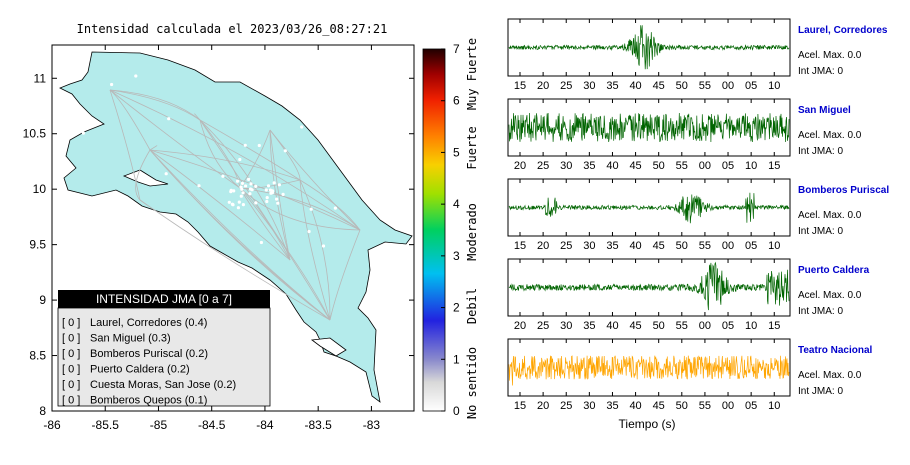  What do you see at coordinates (456, 359) in the screenshot?
I see `colorbar-tick-label: 1` at bounding box center [456, 359].